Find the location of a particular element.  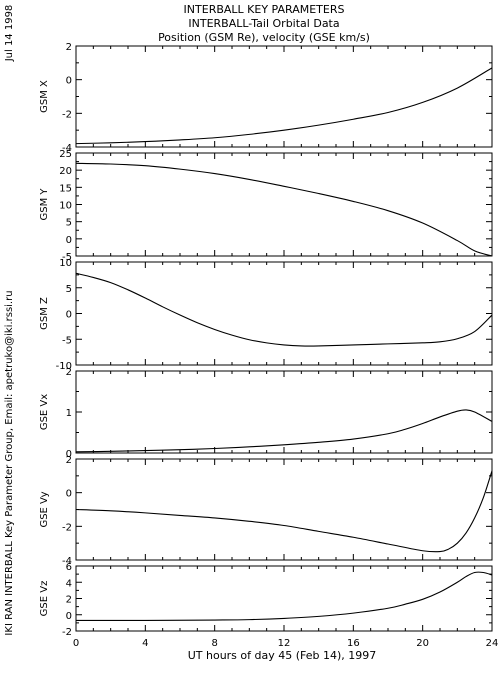

y-tick-label: -10 is located at coordinates (64, 366).